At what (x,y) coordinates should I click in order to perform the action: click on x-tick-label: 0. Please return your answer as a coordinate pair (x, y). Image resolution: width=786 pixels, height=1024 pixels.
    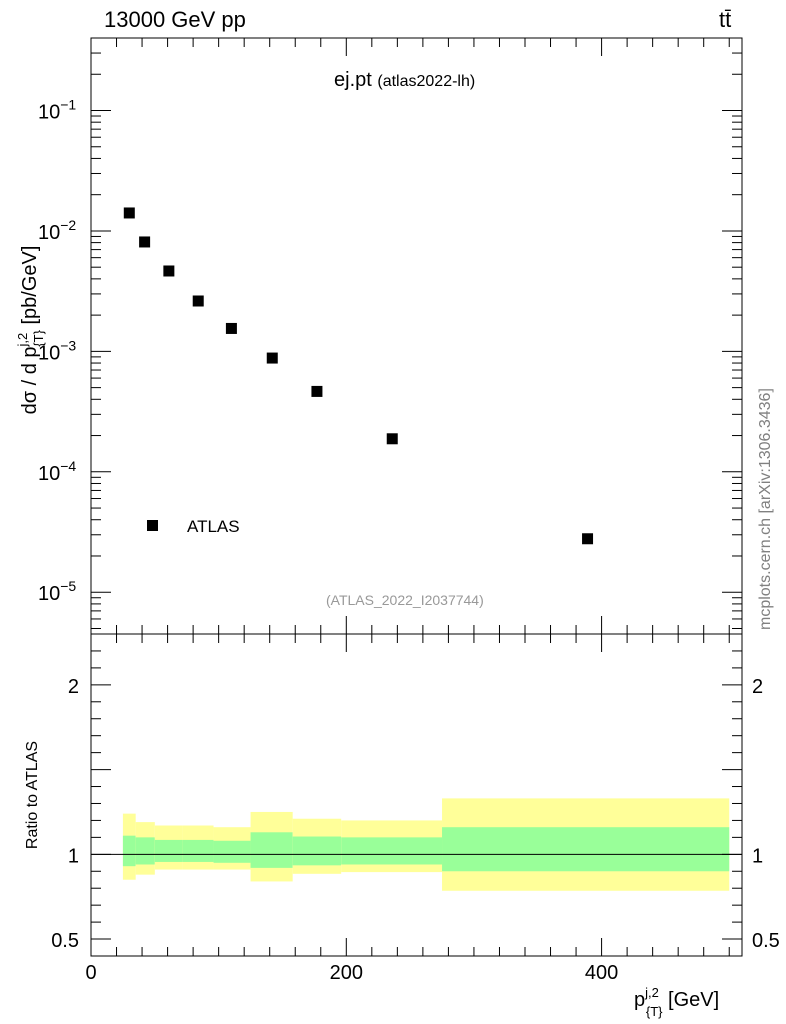
    Looking at the image, I should click on (90, 973).